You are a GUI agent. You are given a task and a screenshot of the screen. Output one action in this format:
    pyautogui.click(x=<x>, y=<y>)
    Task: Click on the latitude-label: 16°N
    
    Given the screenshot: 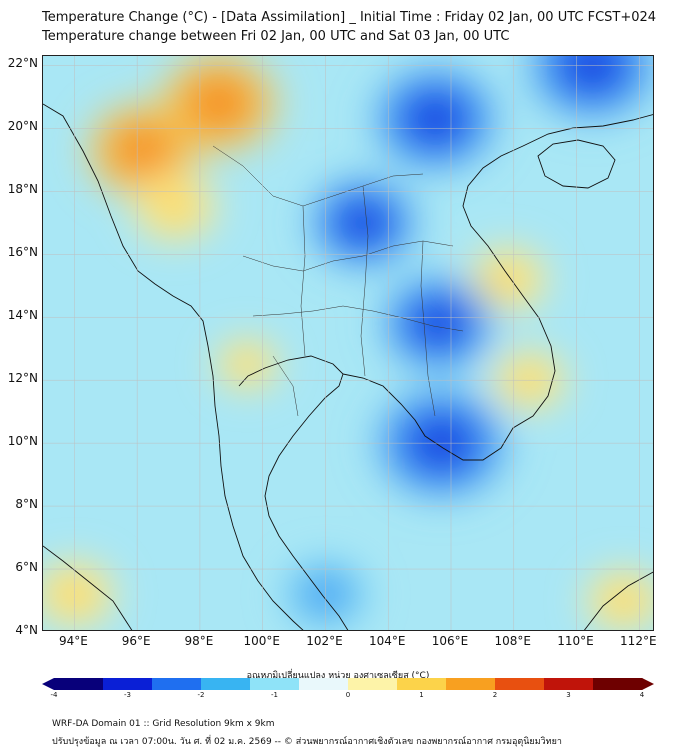 What is the action you would take?
    pyautogui.click(x=22, y=252)
    